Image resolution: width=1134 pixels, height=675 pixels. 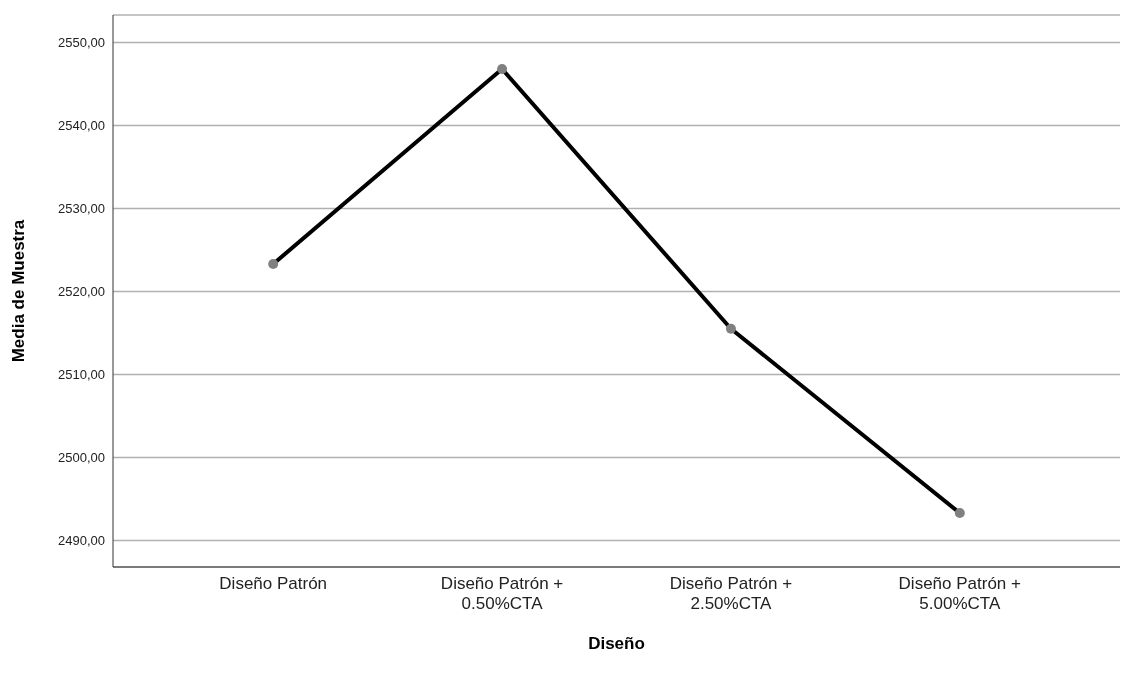 What do you see at coordinates (81, 541) in the screenshot?
I see `y-tick-label: 2490,00` at bounding box center [81, 541].